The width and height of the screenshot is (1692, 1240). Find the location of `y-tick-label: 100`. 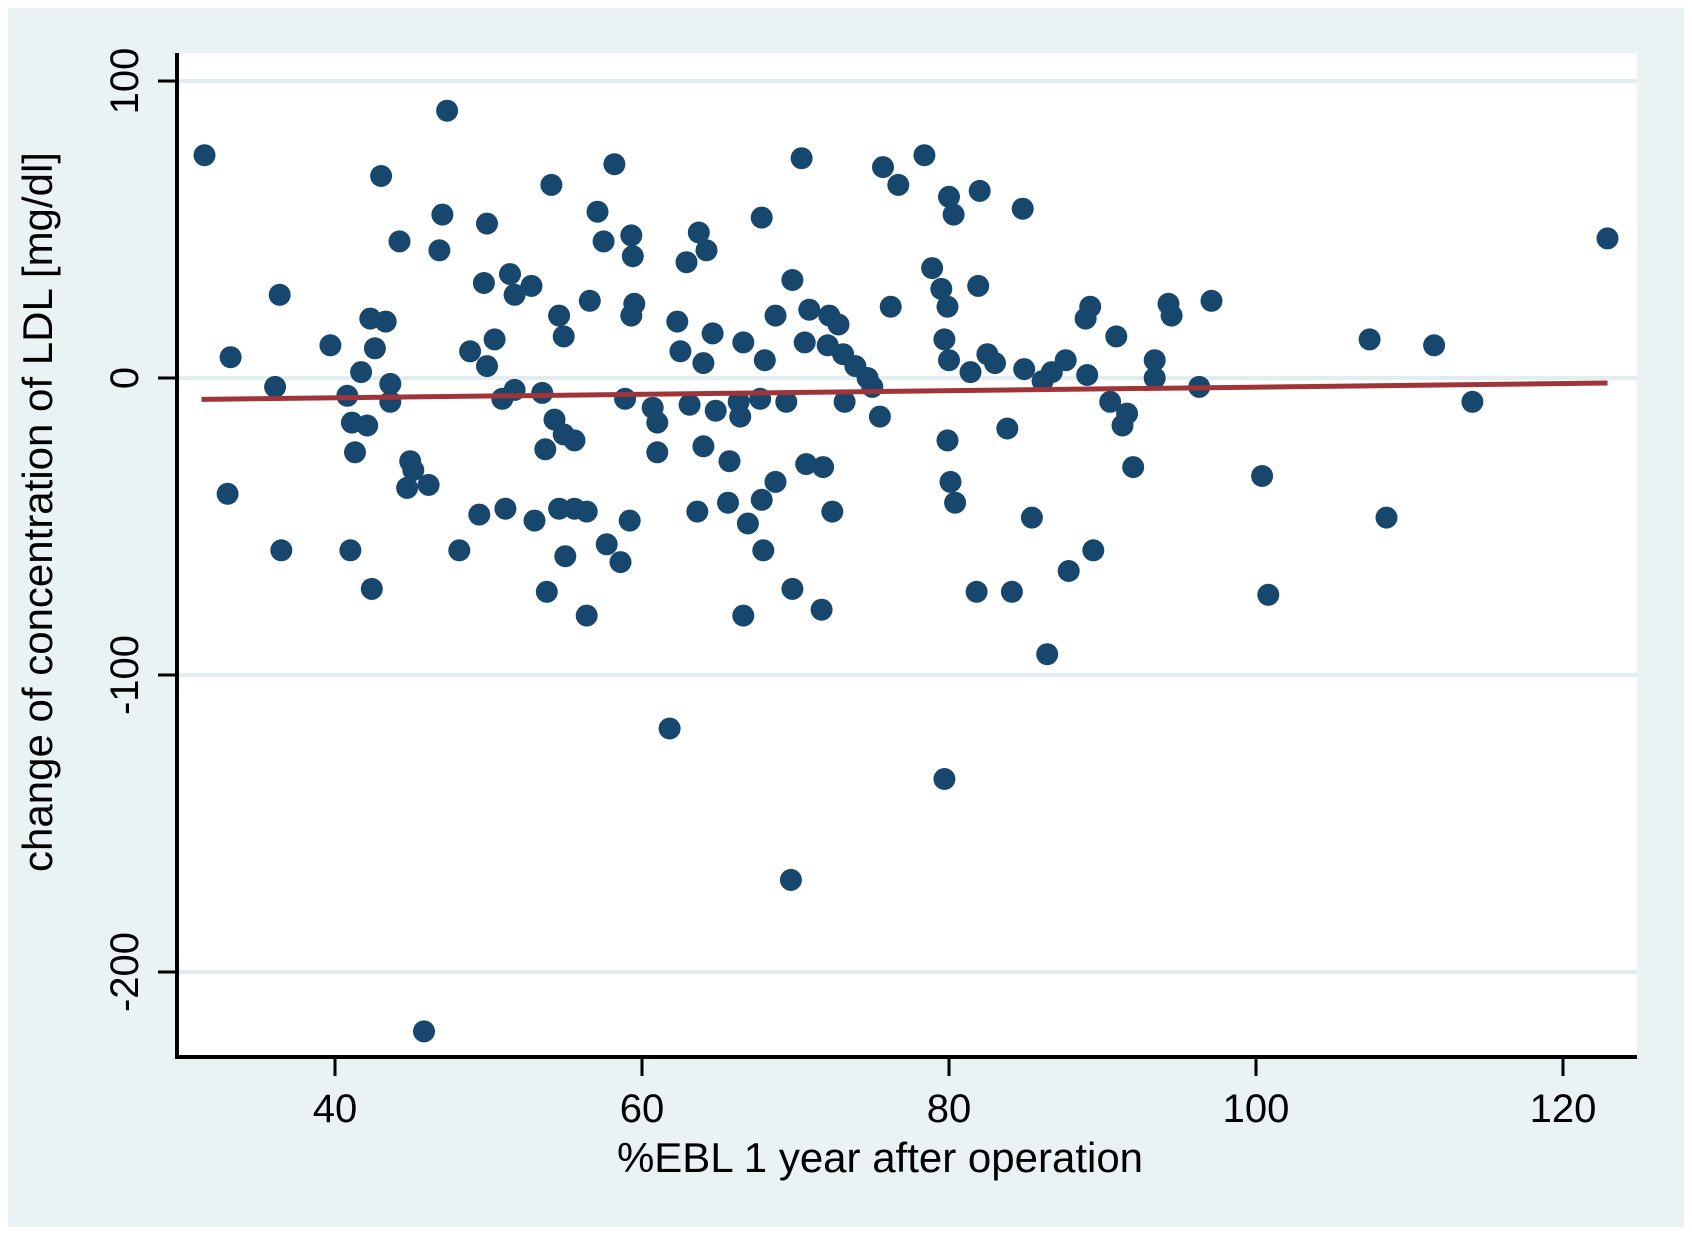

y-tick-label: 100 is located at coordinates (125, 81).